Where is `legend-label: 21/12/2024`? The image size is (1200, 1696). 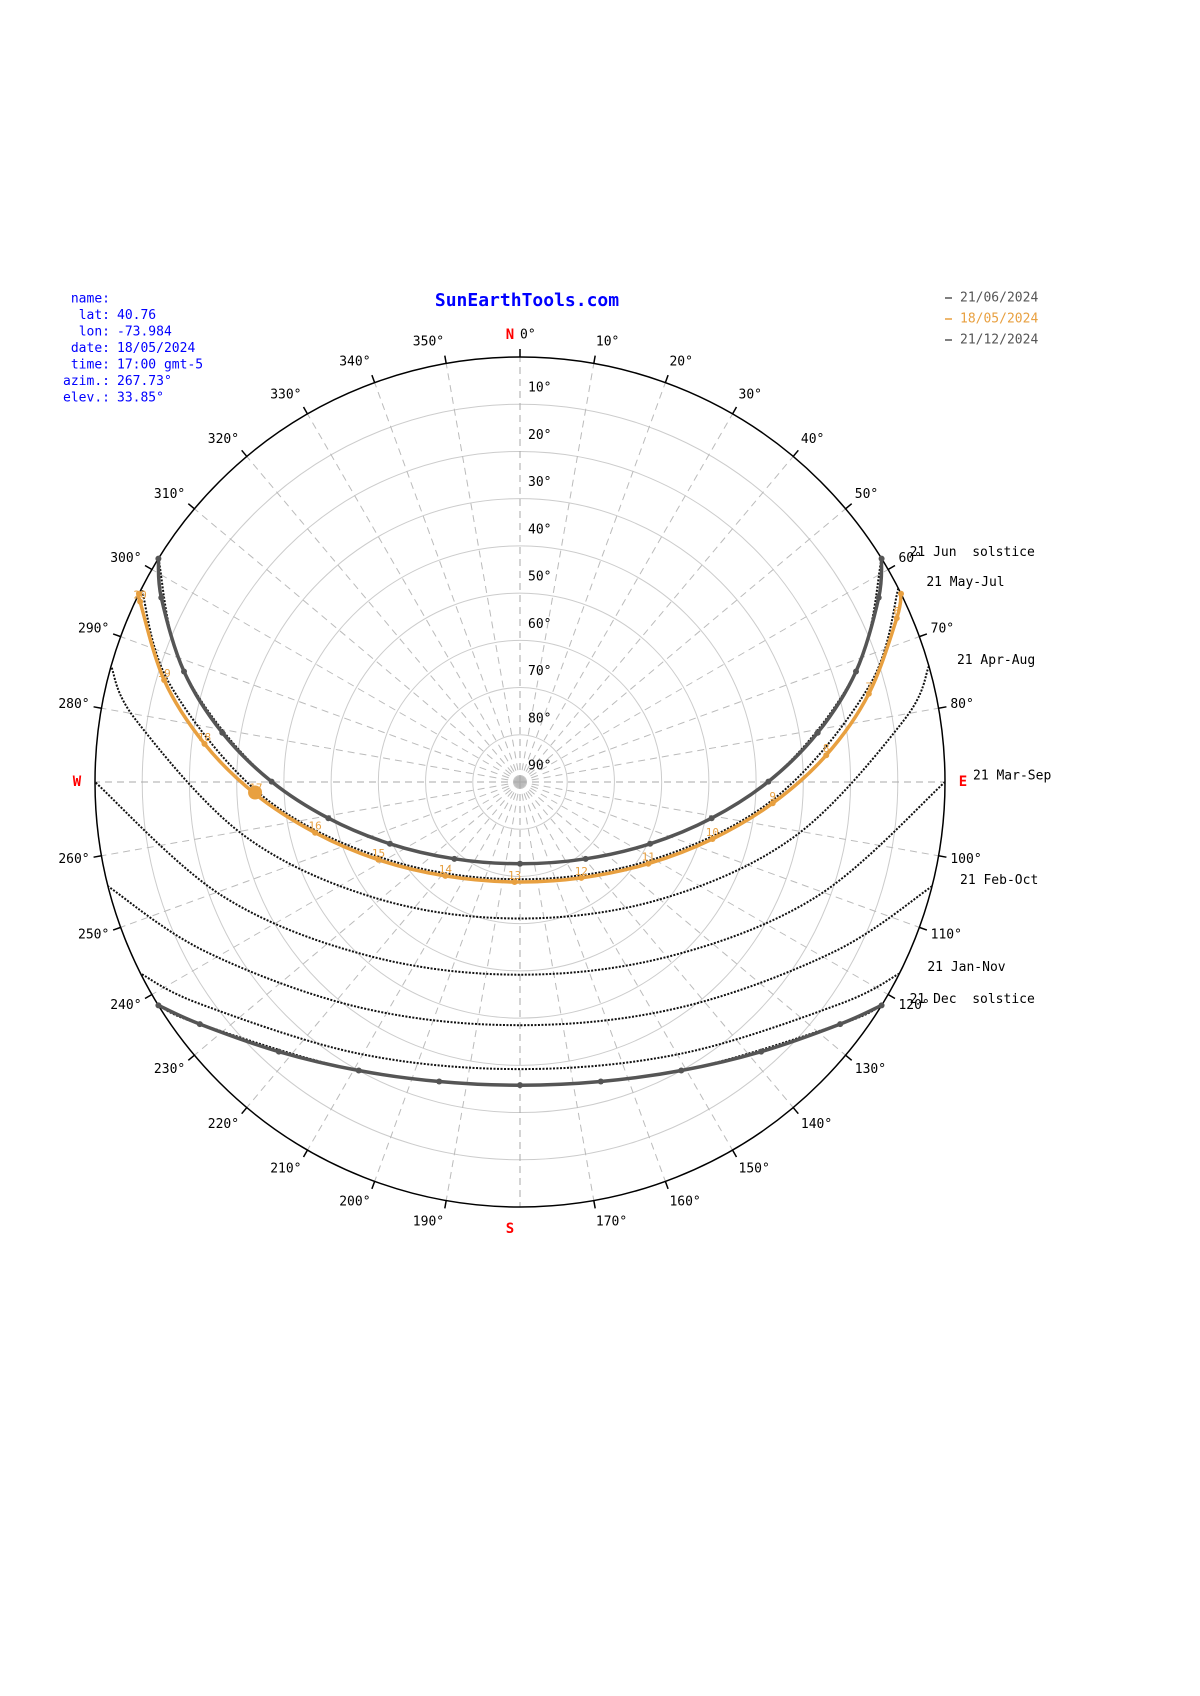
legend-label: 21/12/2024 is located at coordinates (999, 340).